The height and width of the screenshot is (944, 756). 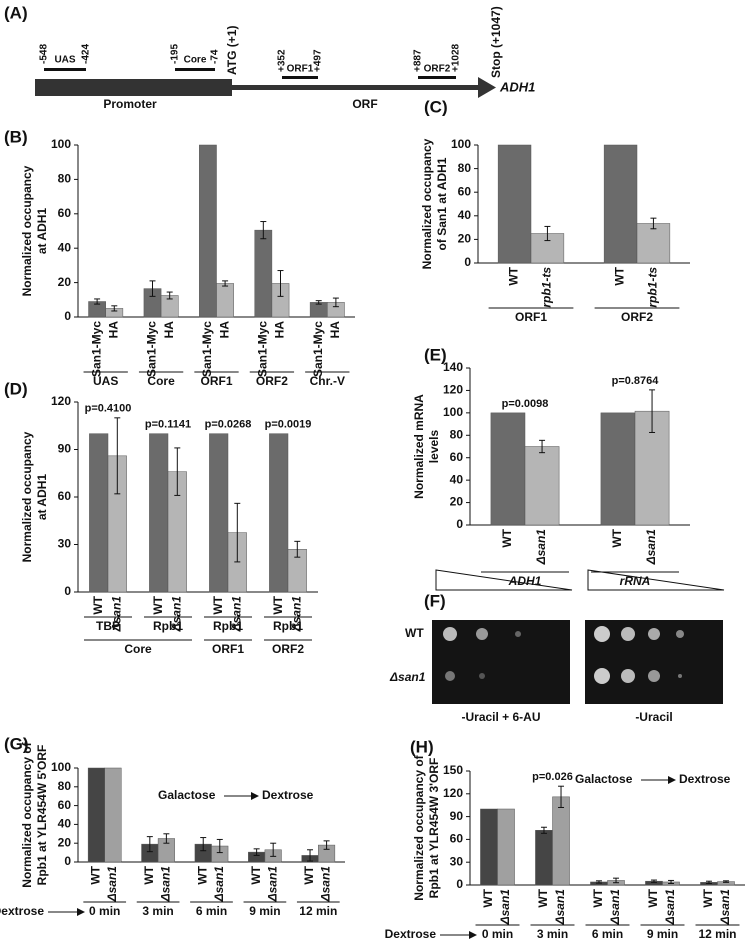 What do you see at coordinates (216, 381) in the screenshot?
I see `category-label: ORF1` at bounding box center [216, 381].